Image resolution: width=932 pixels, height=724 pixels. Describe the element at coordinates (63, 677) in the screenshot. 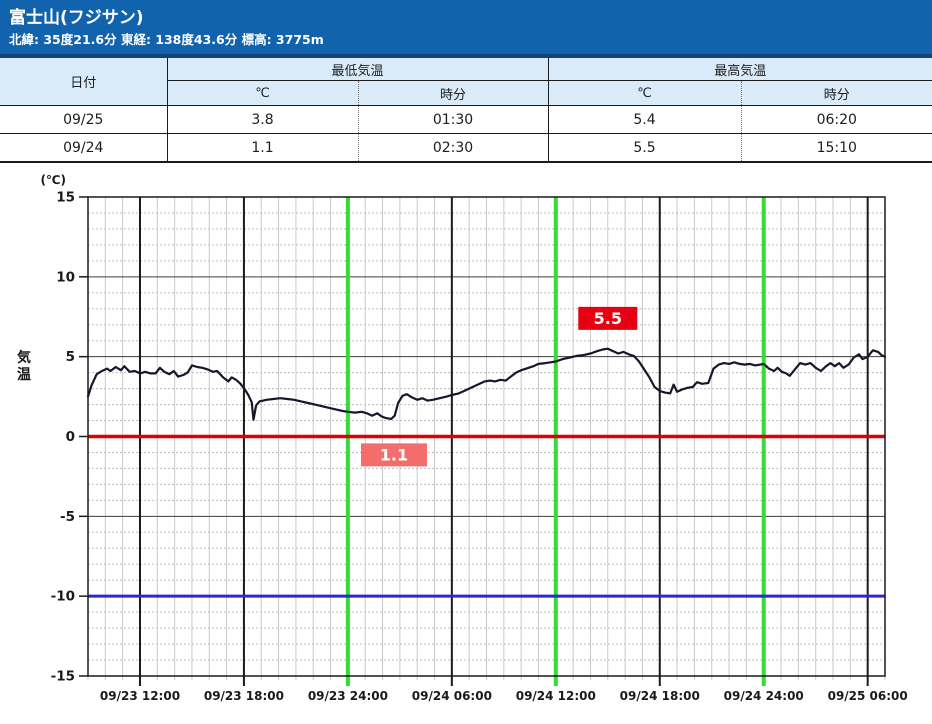

I see `y-tick-label: -15` at that location.